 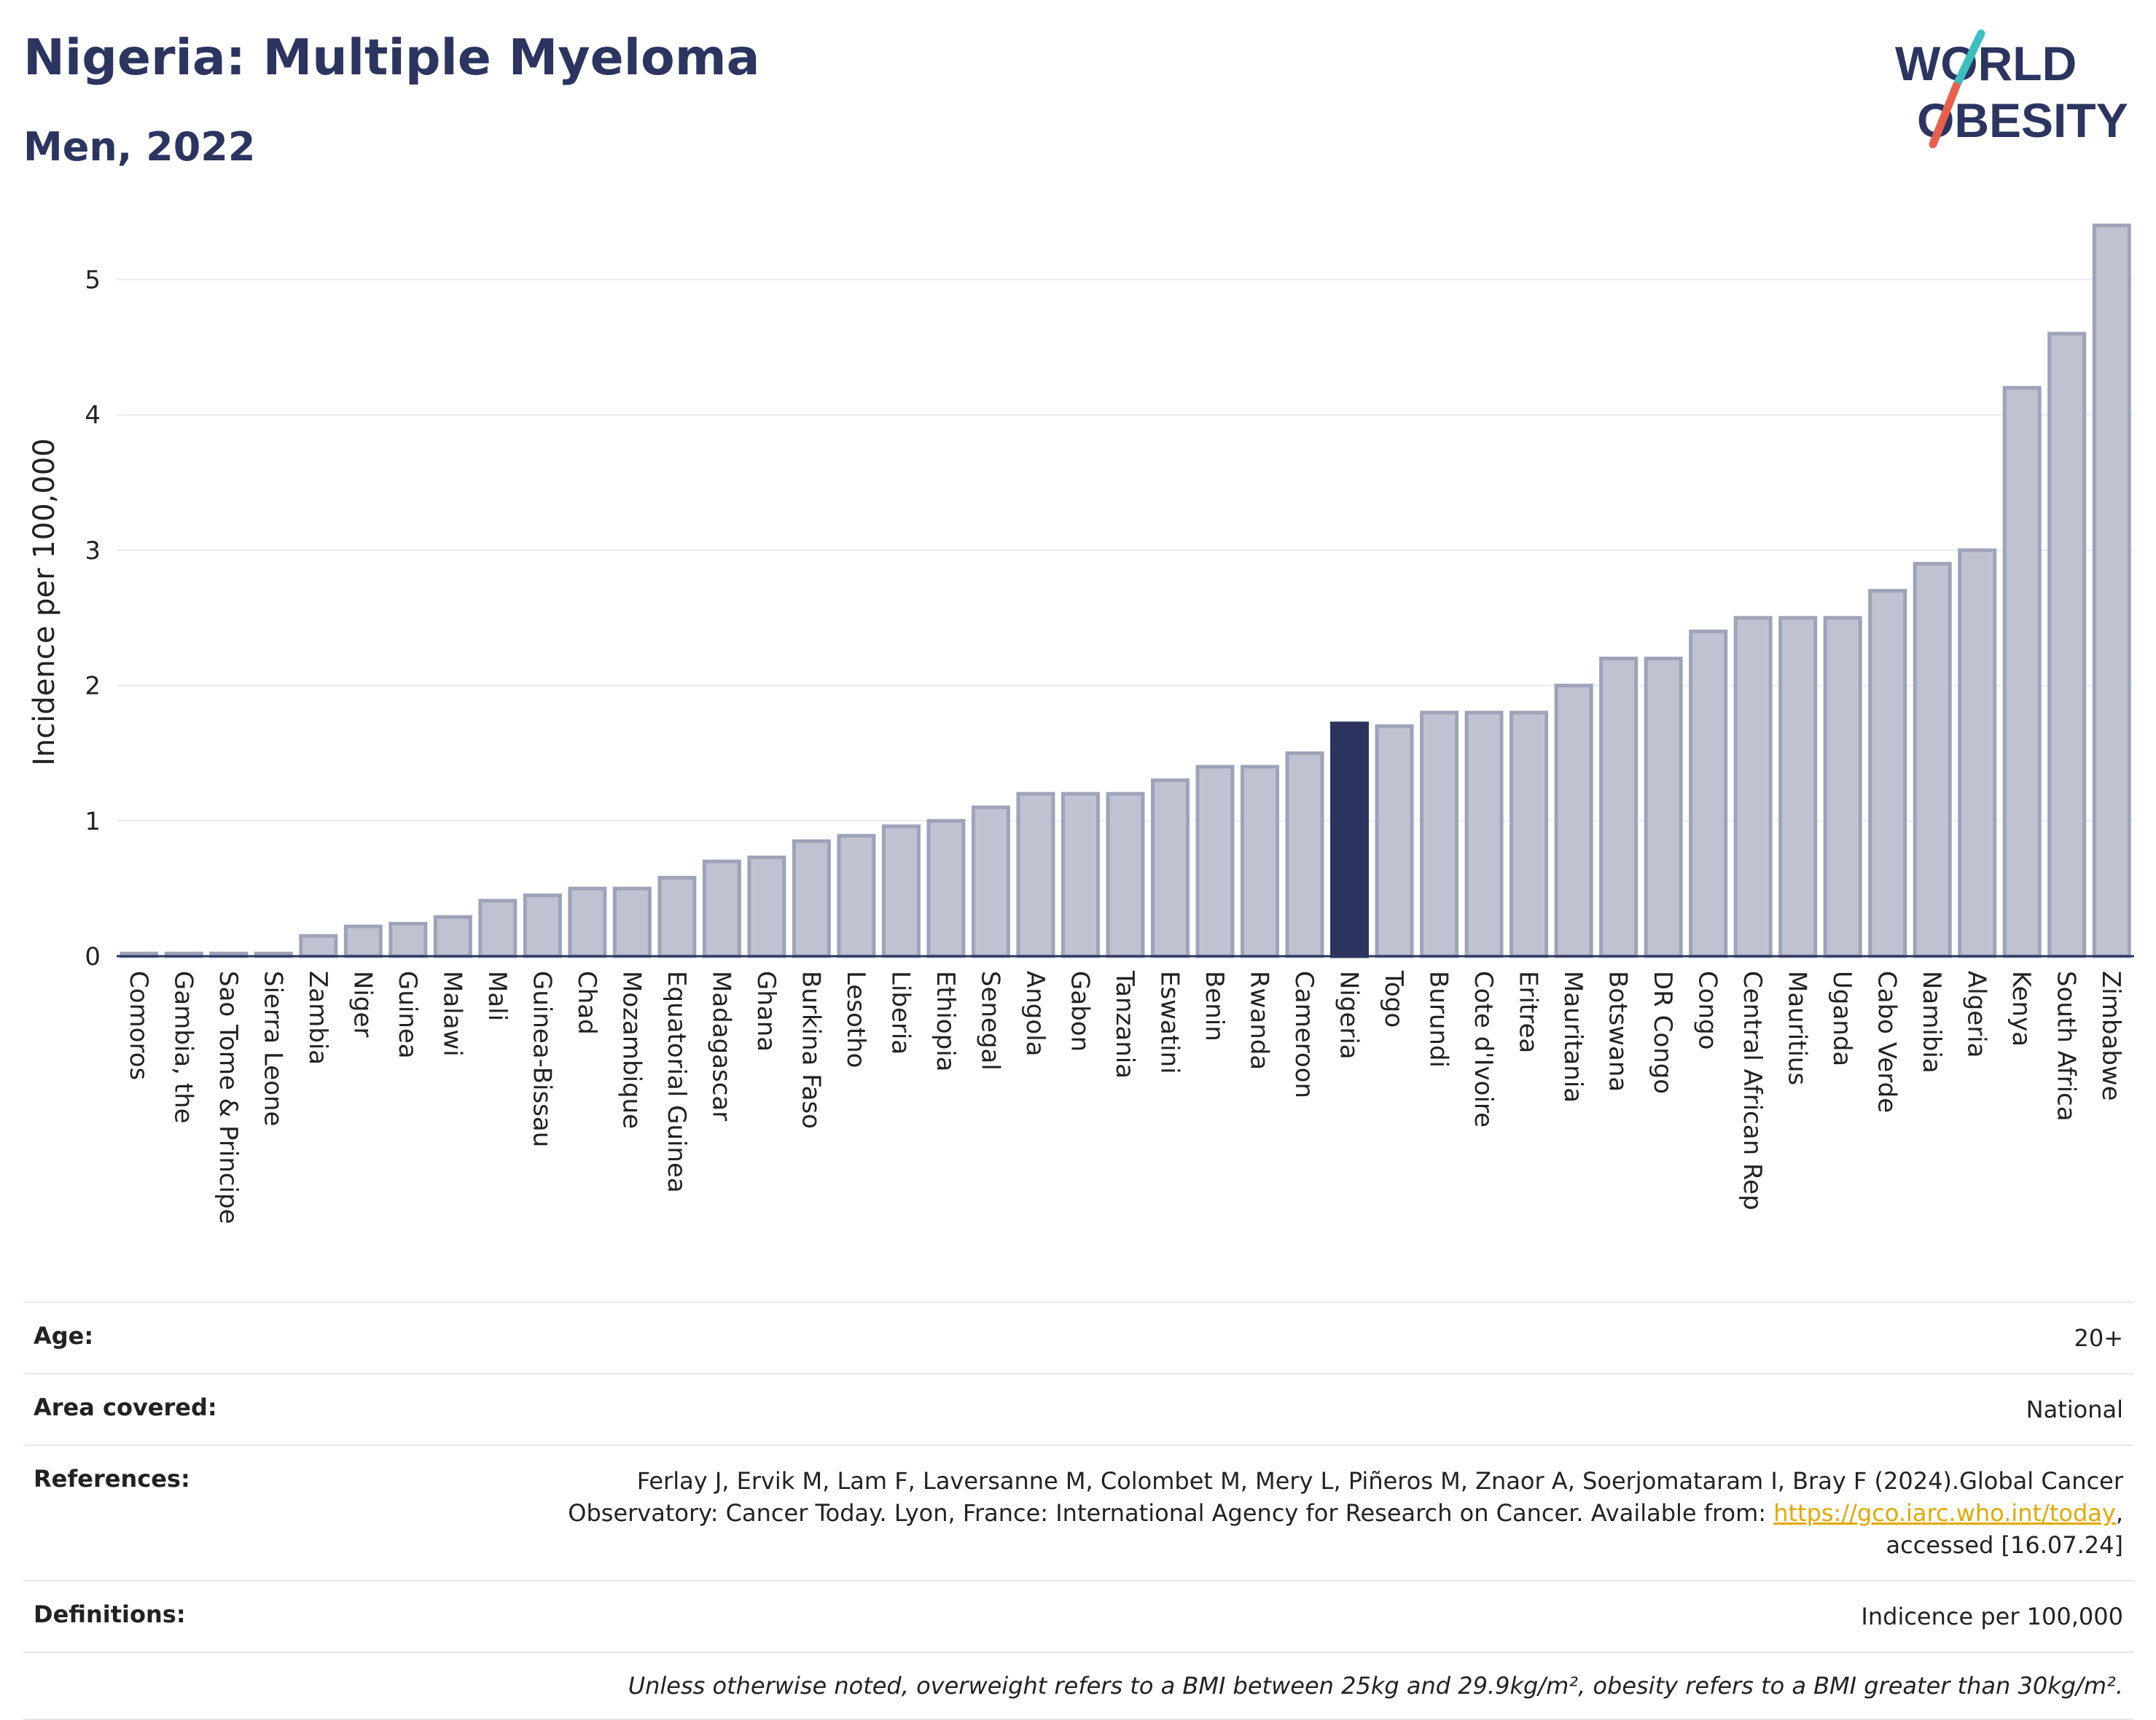 What do you see at coordinates (767, 906) in the screenshot?
I see `bar-ghana` at bounding box center [767, 906].